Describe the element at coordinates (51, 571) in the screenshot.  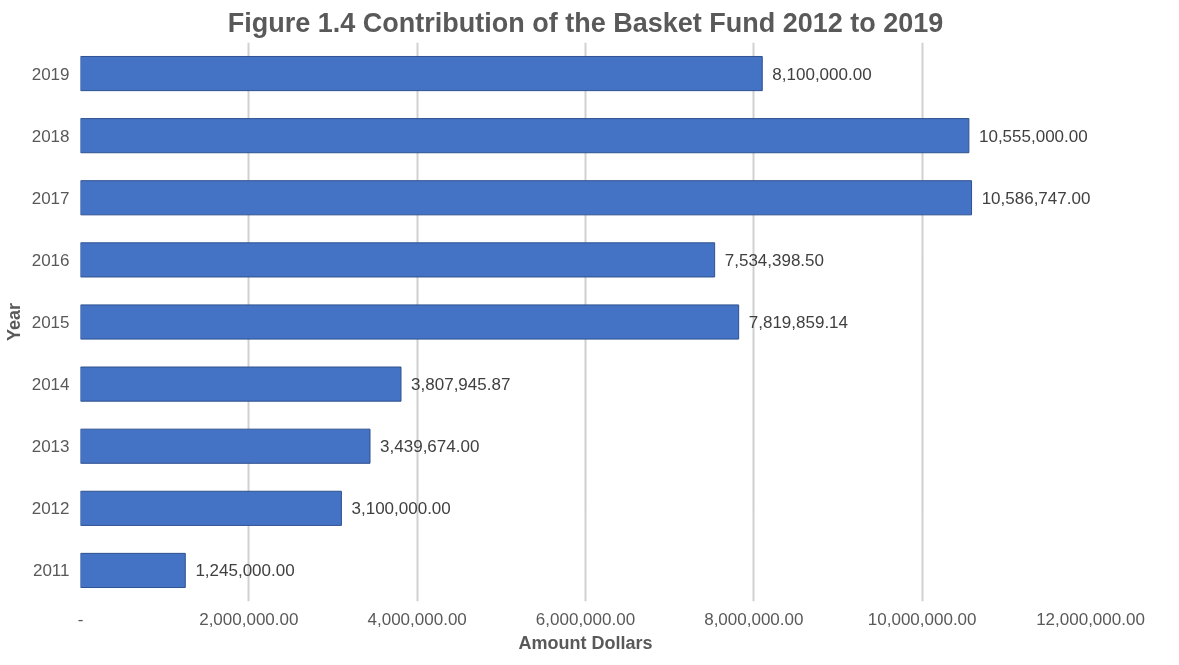
I see `y-tick-label: 2011` at that location.